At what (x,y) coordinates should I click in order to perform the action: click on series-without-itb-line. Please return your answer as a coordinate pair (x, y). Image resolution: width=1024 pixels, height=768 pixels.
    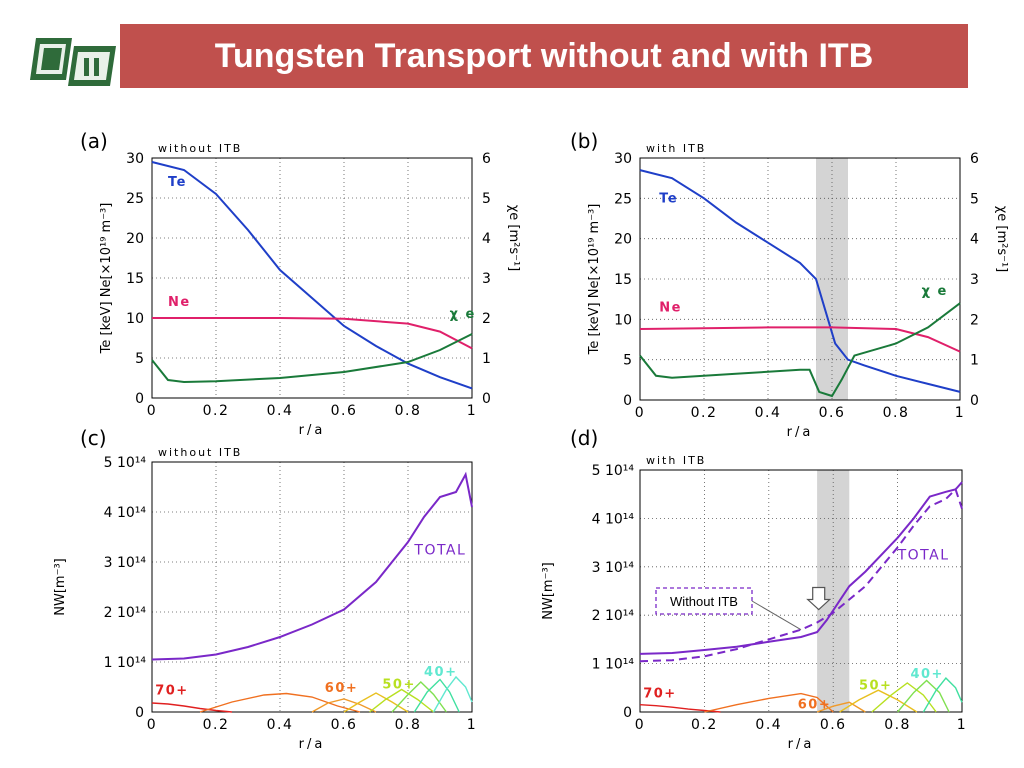
    Looking at the image, I should click on (801, 575).